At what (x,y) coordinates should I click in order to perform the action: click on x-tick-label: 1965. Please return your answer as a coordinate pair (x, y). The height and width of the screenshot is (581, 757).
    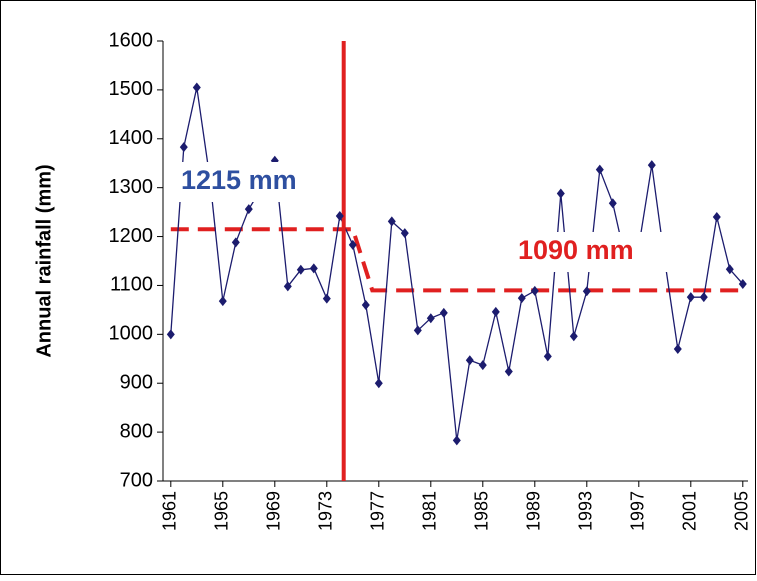
    Looking at the image, I should click on (222, 511).